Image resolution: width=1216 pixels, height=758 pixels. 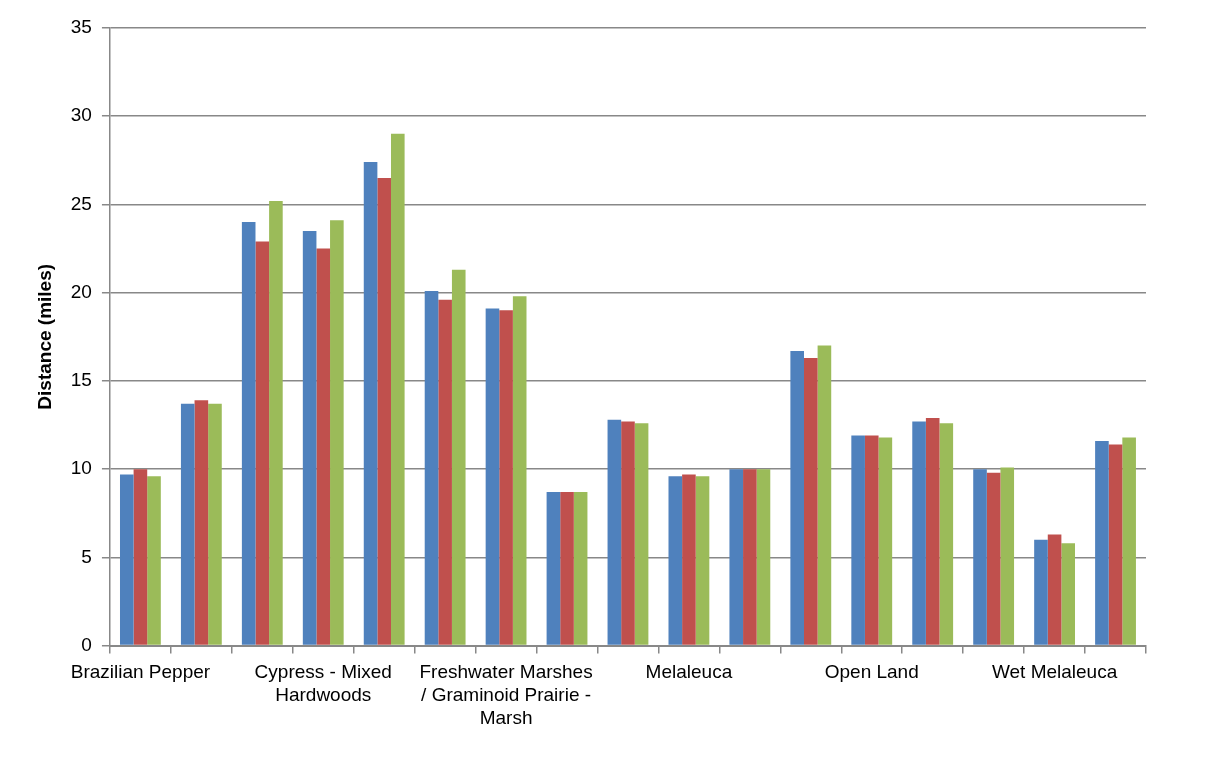 What do you see at coordinates (1054, 672) in the screenshot?
I see `x-tick-label: Wet Melaleuca` at bounding box center [1054, 672].